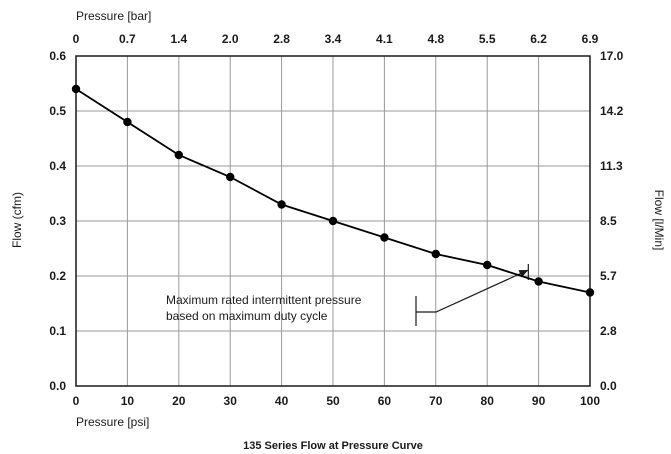  Describe the element at coordinates (57, 221) in the screenshot. I see `y-tick-label: 0.3` at that location.